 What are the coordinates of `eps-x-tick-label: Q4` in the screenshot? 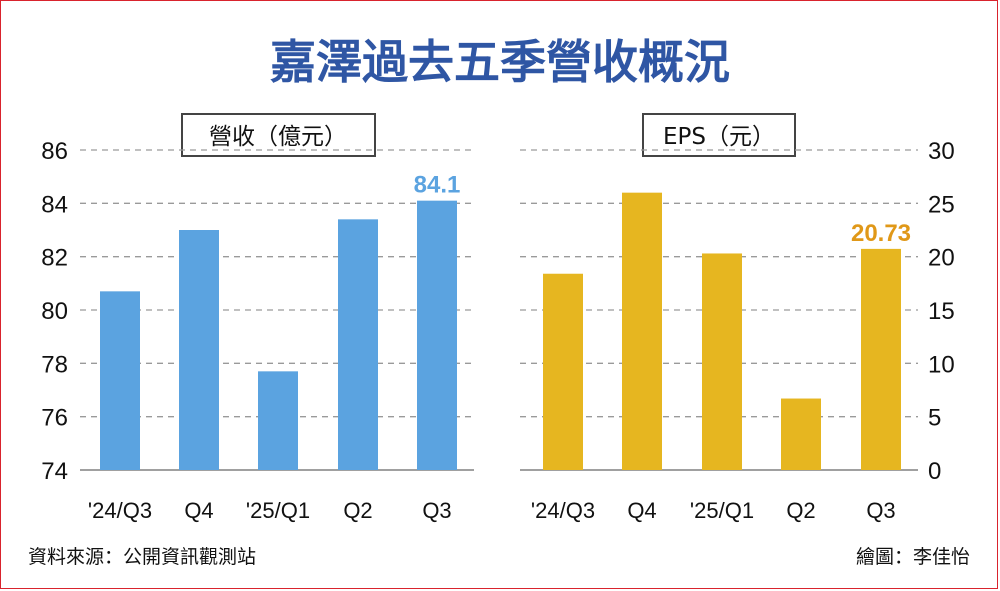 It's located at (641, 510).